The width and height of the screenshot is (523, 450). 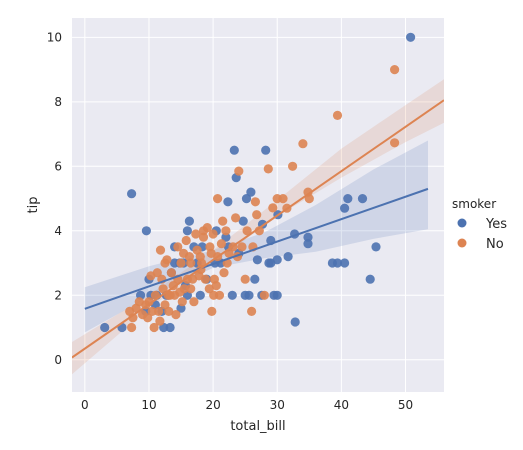 What do you see at coordinates (257, 426) in the screenshot?
I see `x-axis-label: total_bill` at bounding box center [257, 426].